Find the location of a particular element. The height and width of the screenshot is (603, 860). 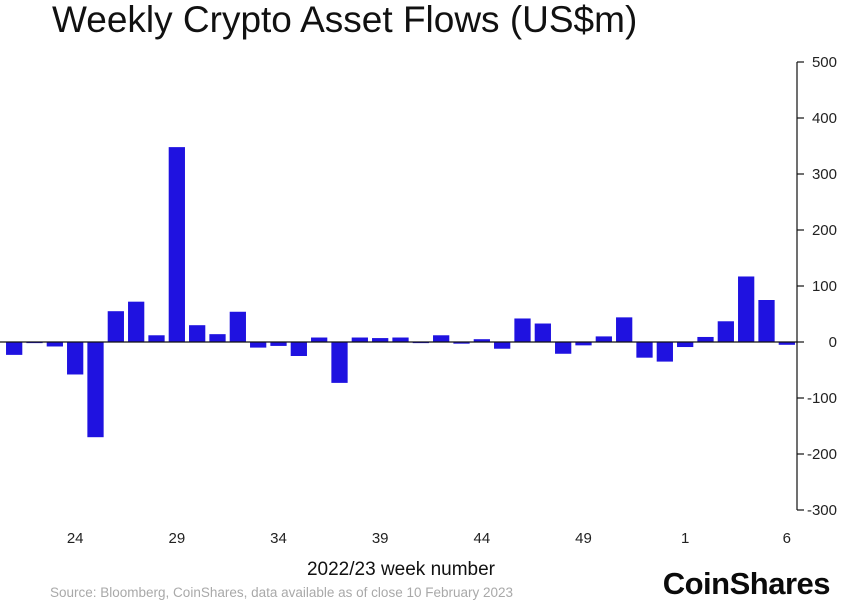

coinshares-logo: CoinShares is located at coordinates (746, 583).